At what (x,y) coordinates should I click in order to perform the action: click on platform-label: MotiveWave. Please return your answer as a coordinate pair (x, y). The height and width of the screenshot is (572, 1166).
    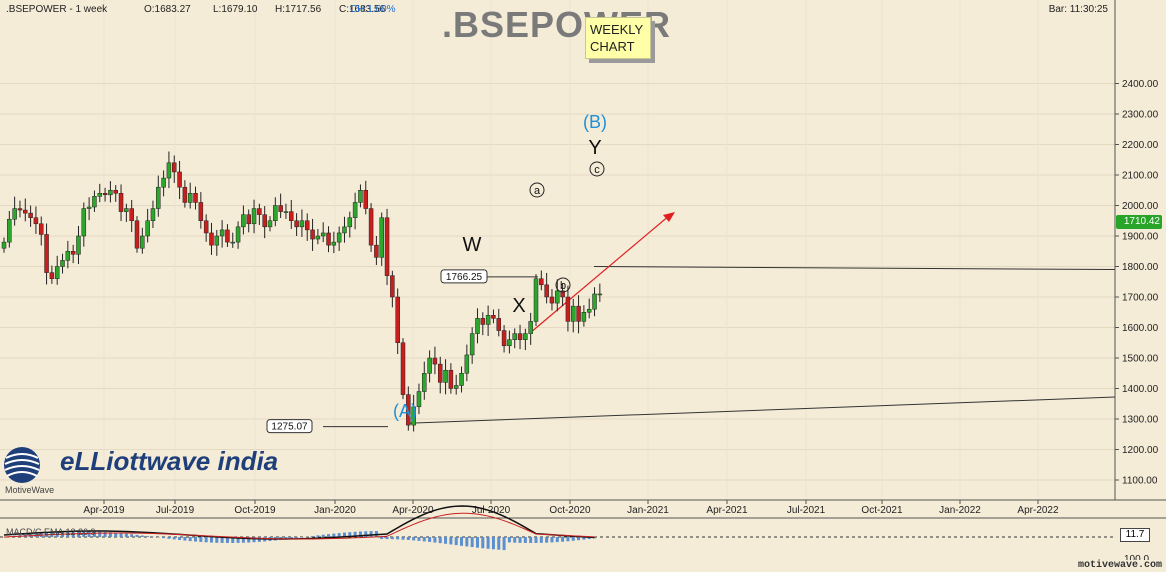
    Looking at the image, I should click on (30, 490).